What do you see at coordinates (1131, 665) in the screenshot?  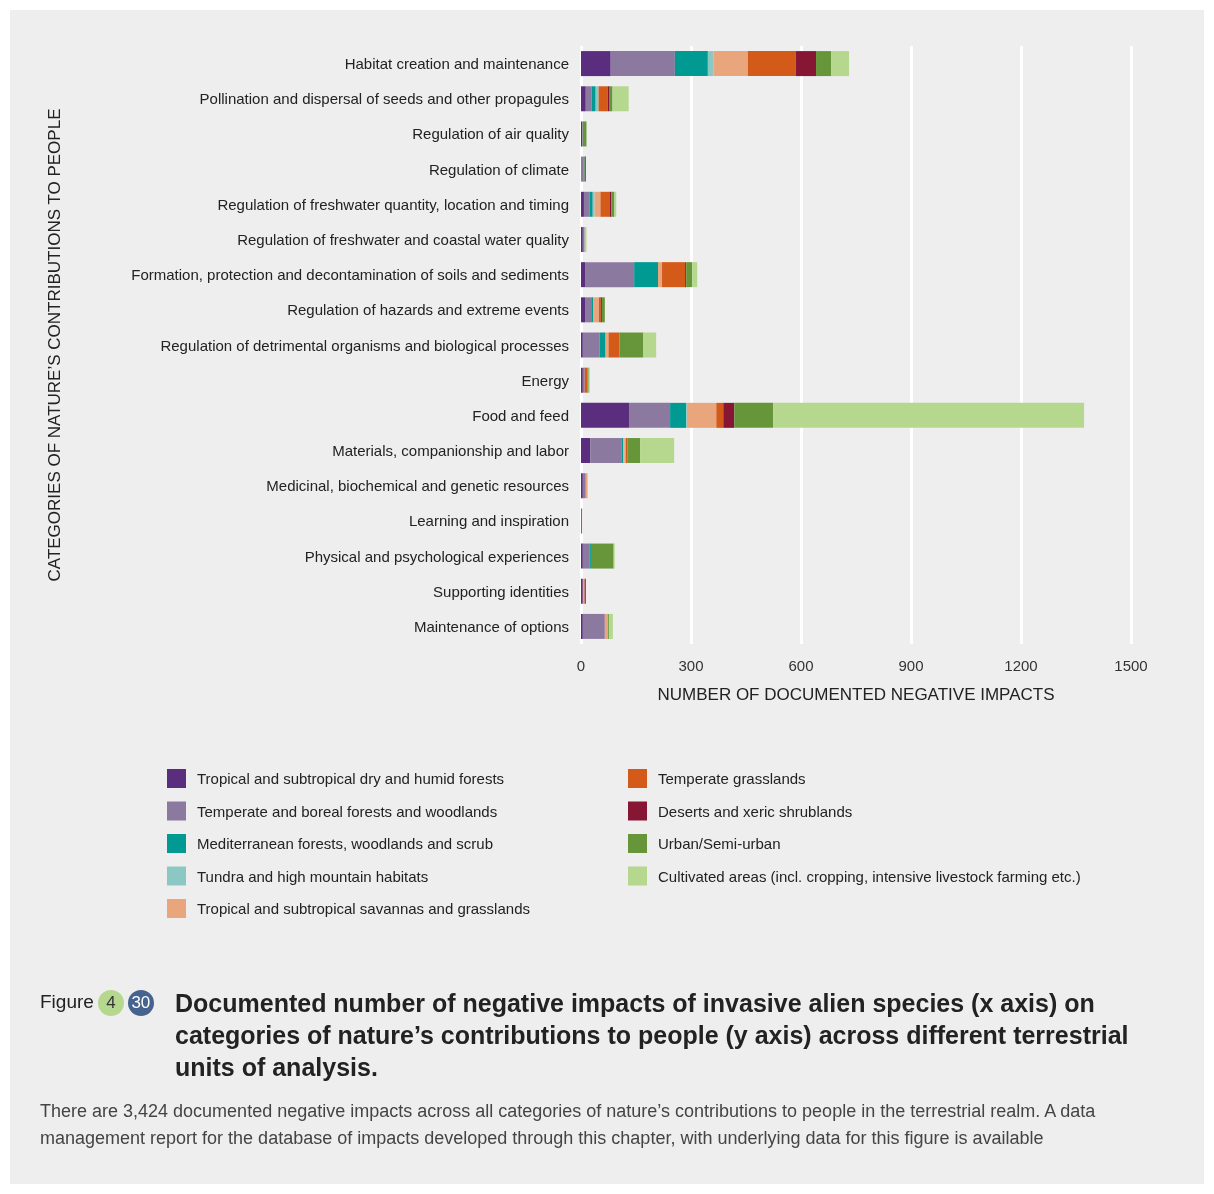 I see `x-tick-label: 1500` at bounding box center [1131, 665].